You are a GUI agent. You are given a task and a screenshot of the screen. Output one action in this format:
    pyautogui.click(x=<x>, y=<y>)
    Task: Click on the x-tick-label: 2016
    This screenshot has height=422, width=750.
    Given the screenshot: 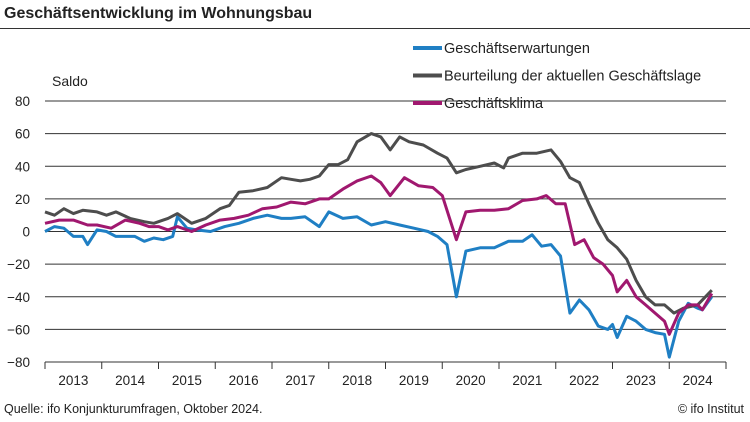 What is the action you would take?
    pyautogui.click(x=244, y=380)
    